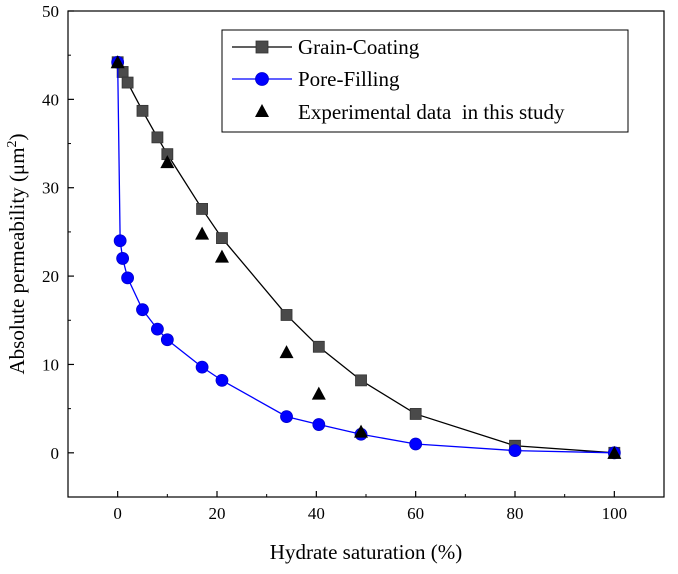 The height and width of the screenshot is (574, 678). Describe the element at coordinates (58, 232) in the screenshot. I see `y-axis-ticks: 0 10 20 30 40 50` at that location.